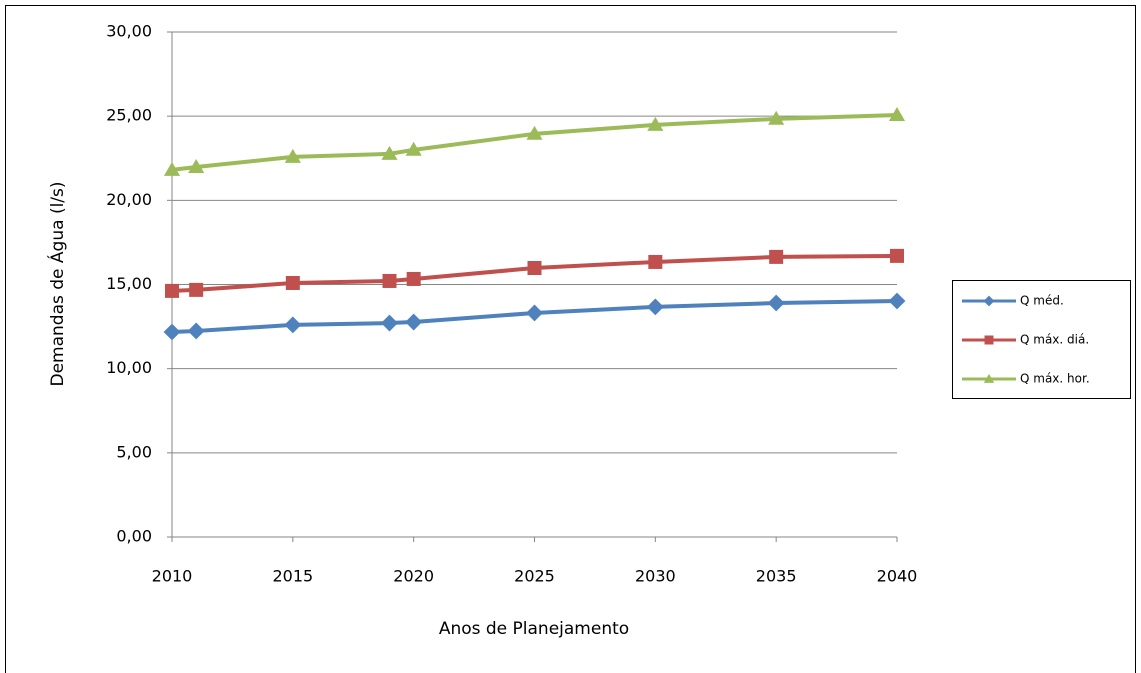 This screenshot has width=1141, height=673. I want to click on x-tick-label: 2035, so click(776, 576).